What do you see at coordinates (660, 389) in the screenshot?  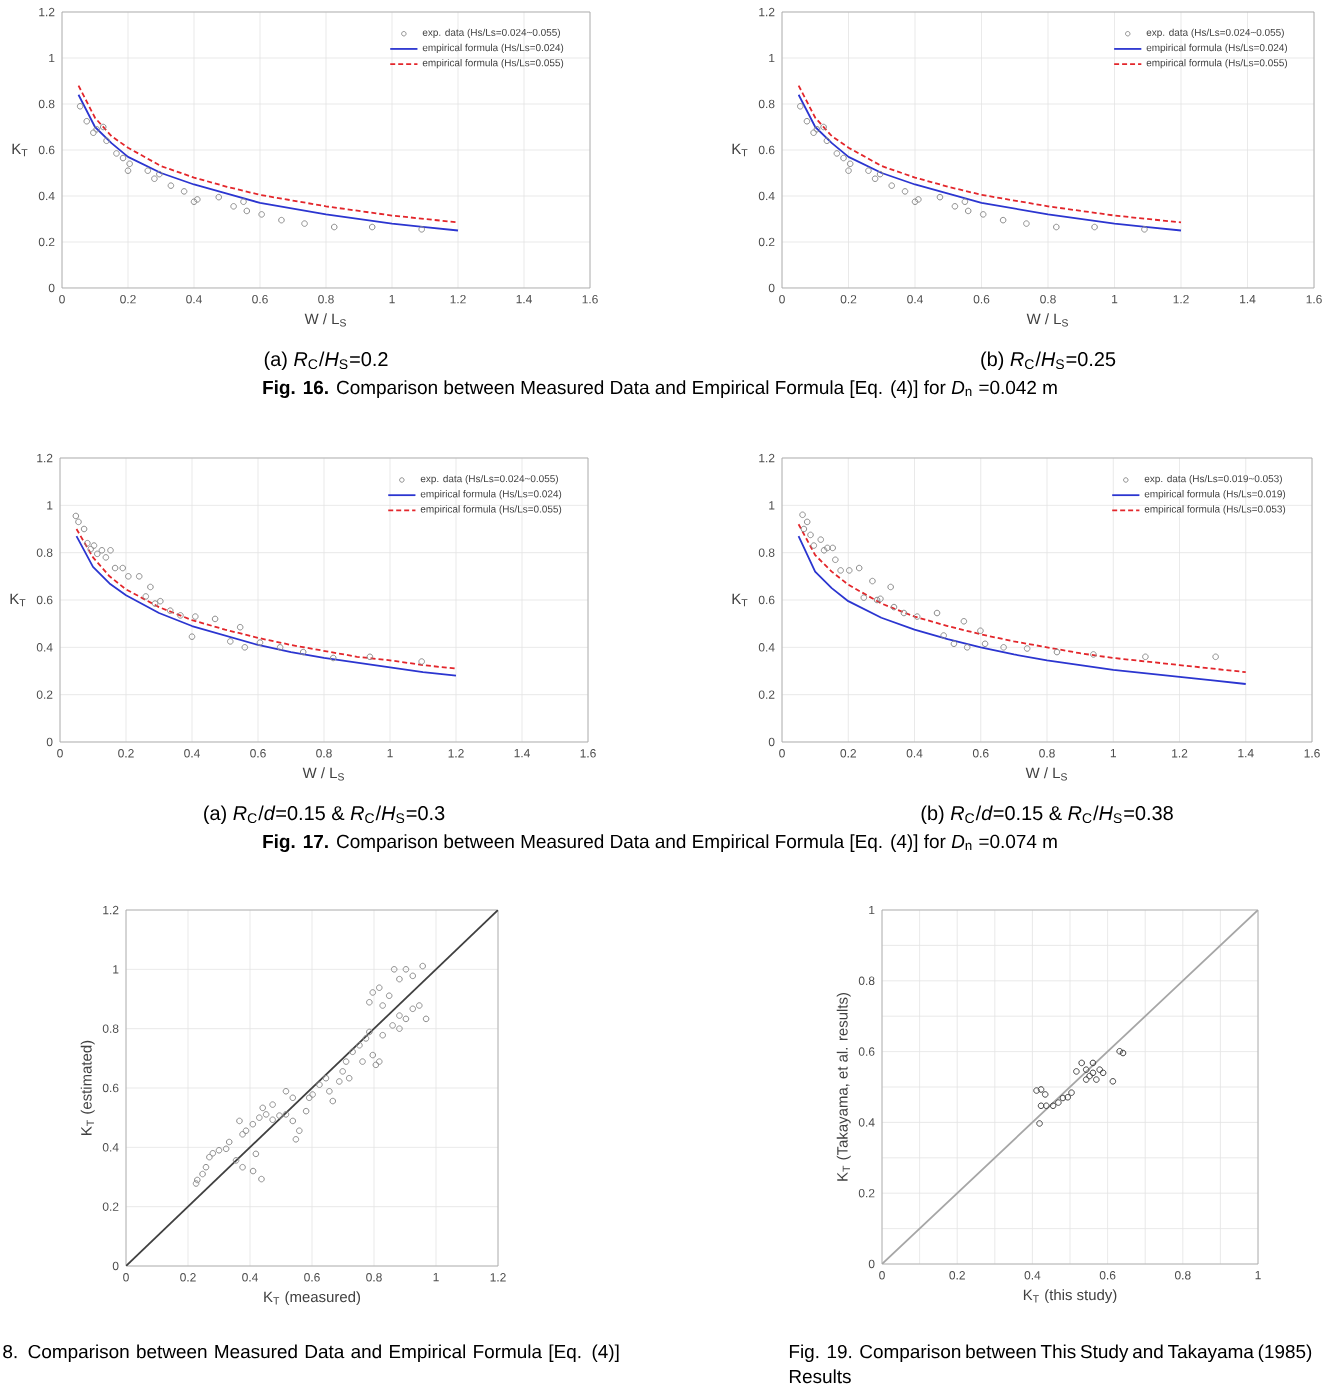 I see `text: Fig. 16. Comparison between Measured Data and Empirical Formula [Eq. (4)] for D$_{n}$ =0.042 m` at bounding box center [660, 389].